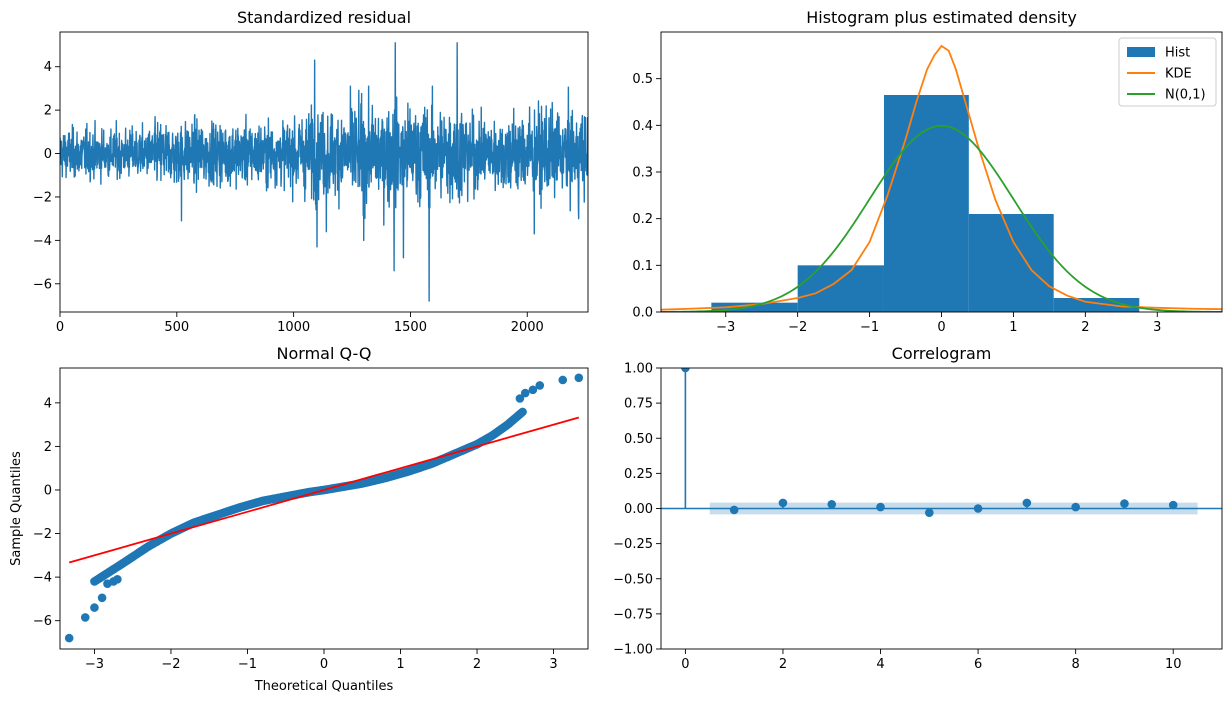 The height and width of the screenshot is (701, 1232). What do you see at coordinates (1173, 664) in the screenshot?
I see `x-tick-label: 10` at bounding box center [1173, 664].